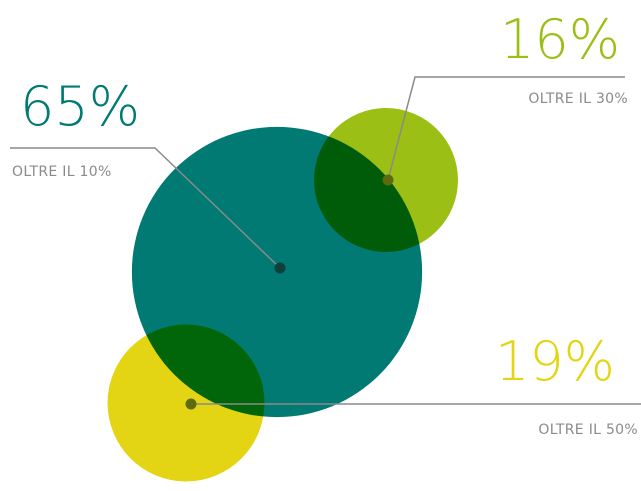 This screenshot has width=641, height=491. Describe the element at coordinates (560, 39) in the screenshot. I see `value-label: 16%` at that location.